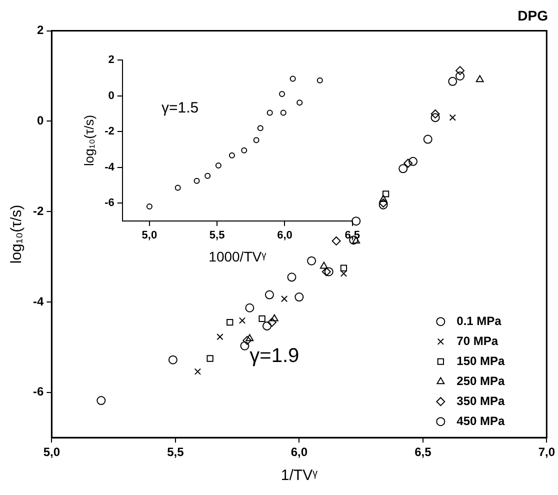  Describe the element at coordinates (481, 381) in the screenshot. I see `legend-label: 250 MPa` at that location.